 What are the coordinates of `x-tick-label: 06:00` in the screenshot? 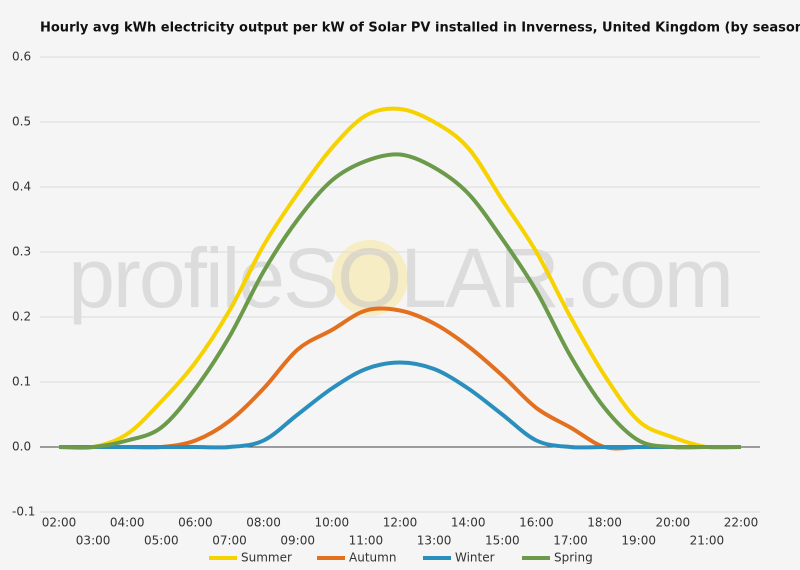 It's located at (195, 523).